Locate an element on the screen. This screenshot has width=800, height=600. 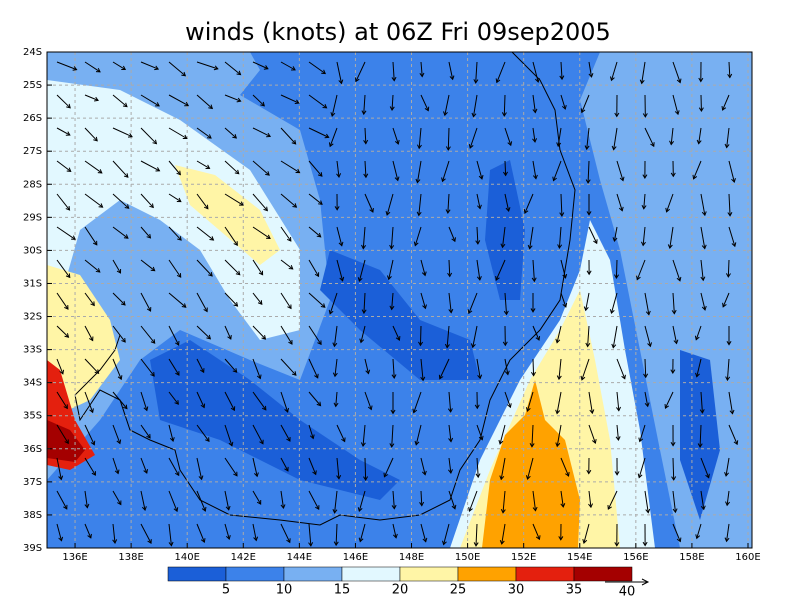
lon-label: 150E is located at coordinates (467, 557).